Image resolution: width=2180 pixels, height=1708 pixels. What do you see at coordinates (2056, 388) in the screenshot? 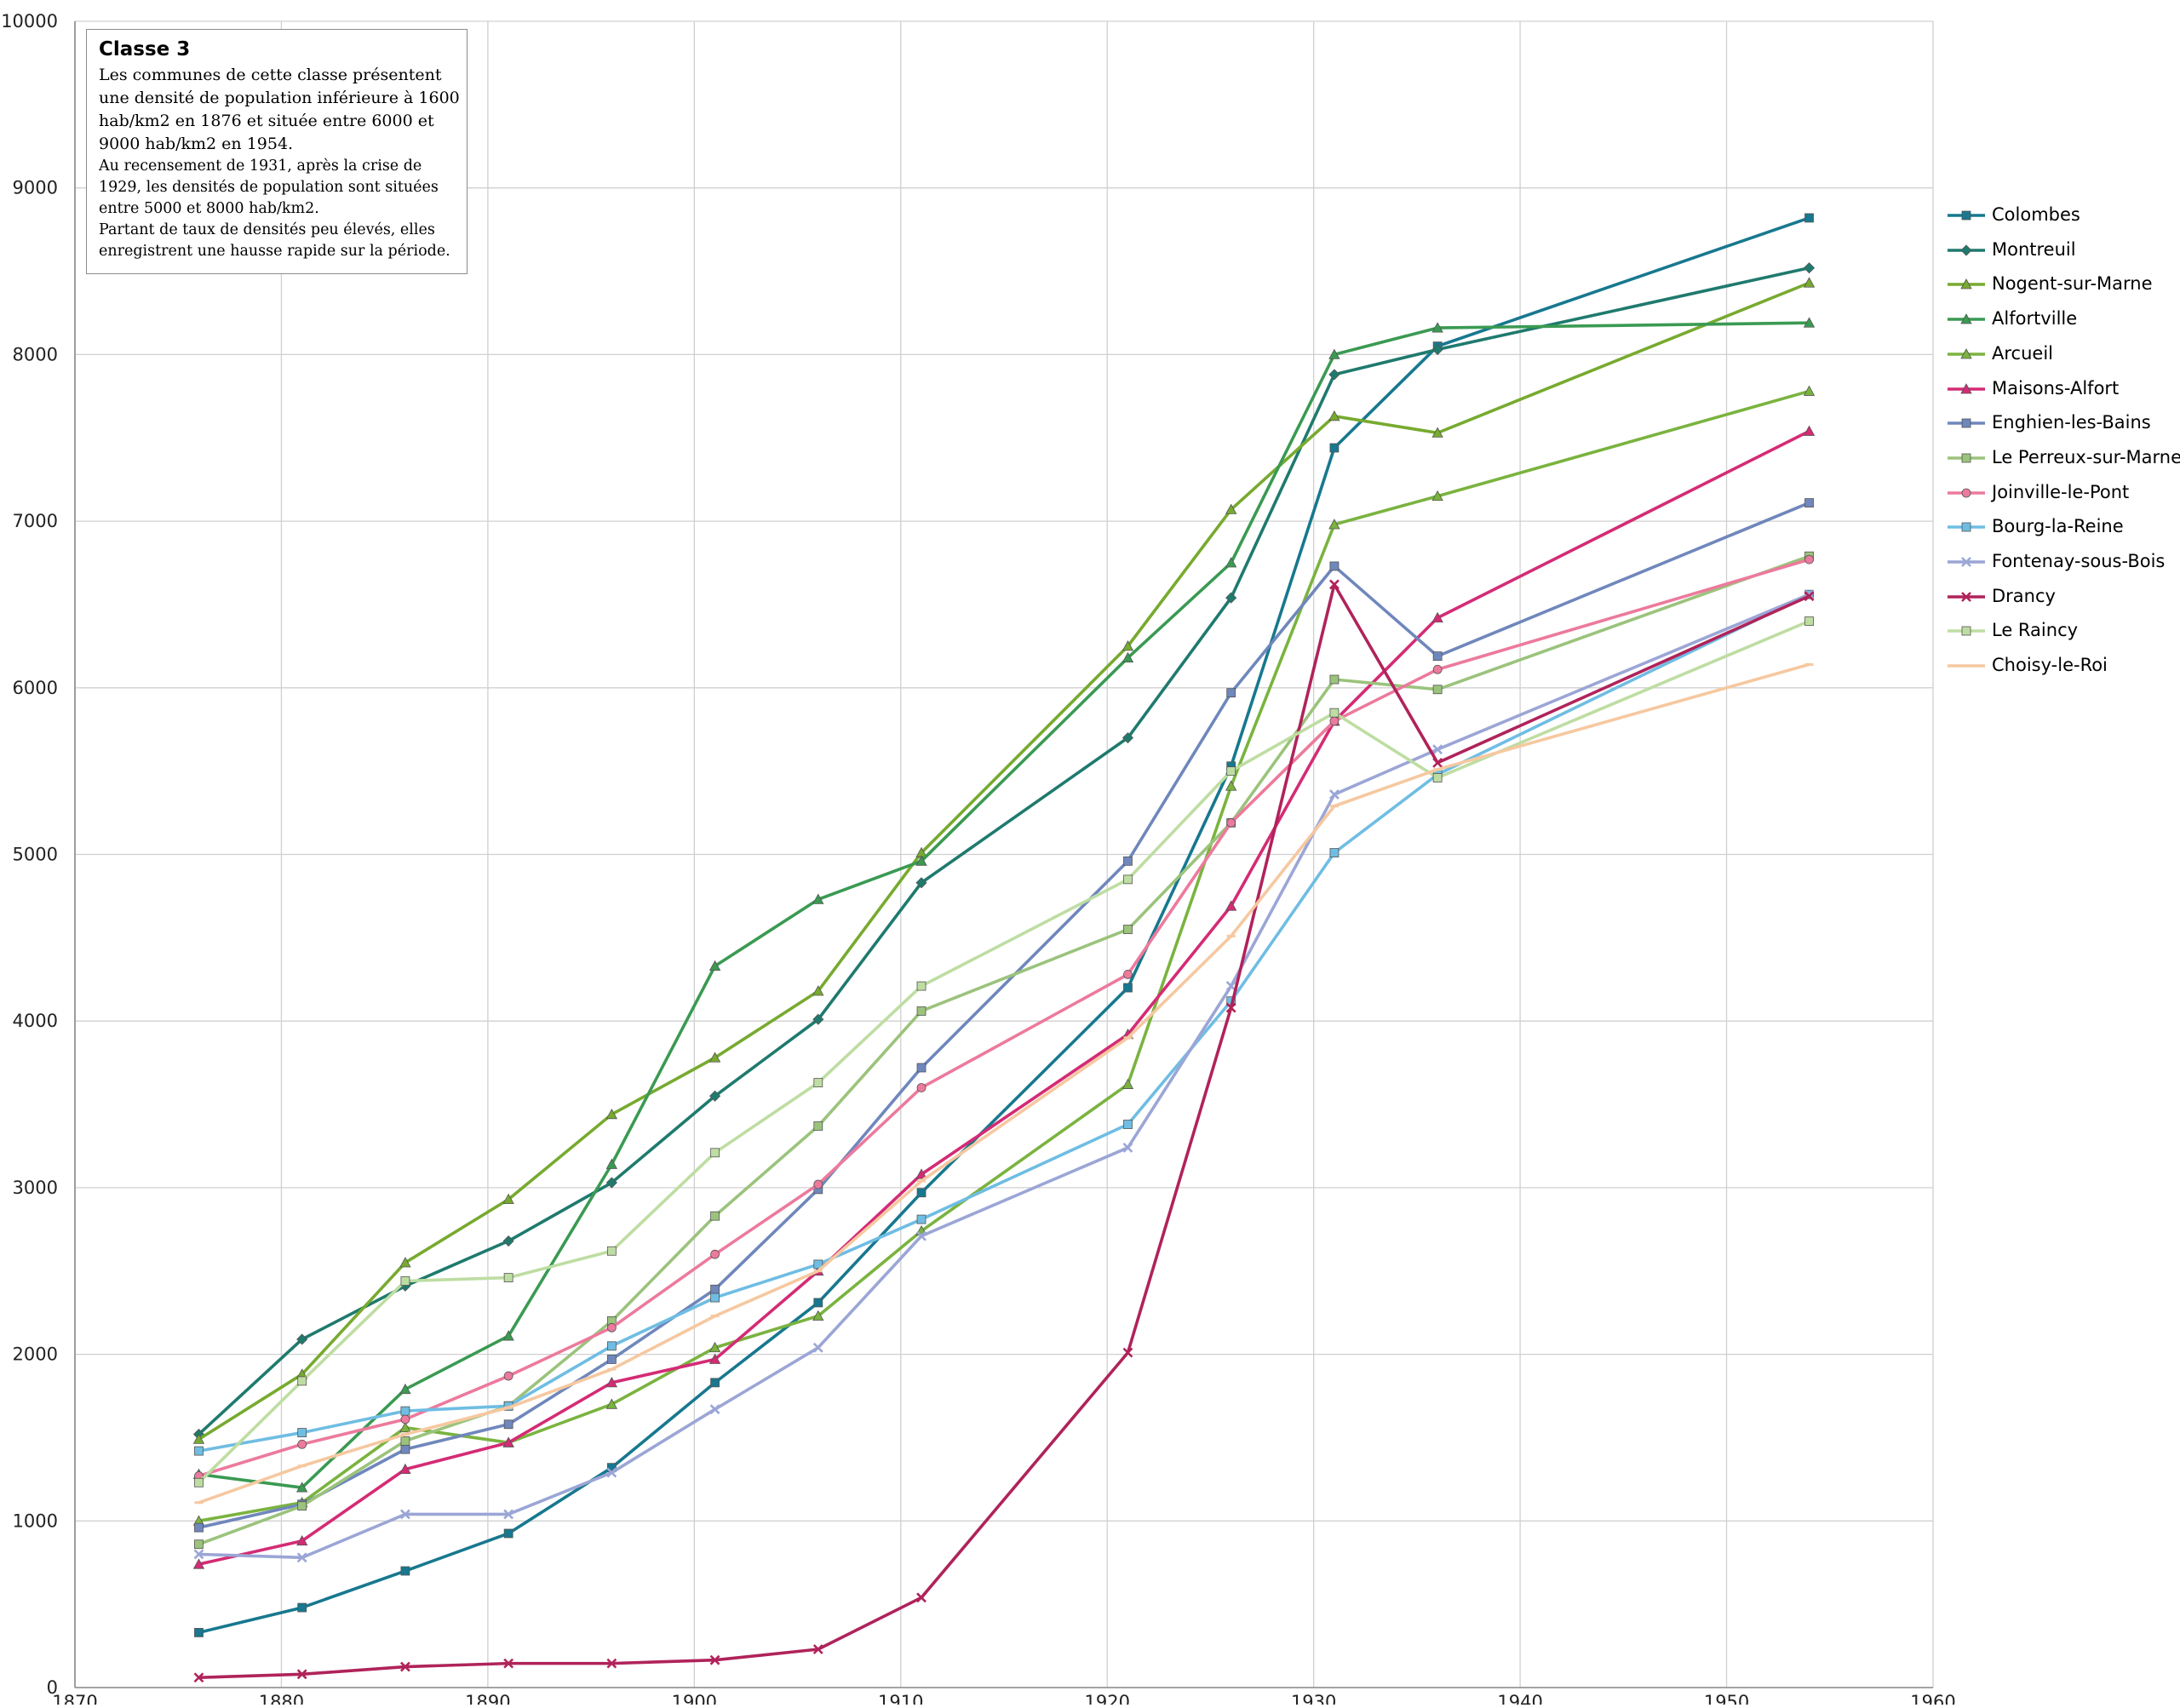
I see `legend-label: Maisons-Alfort` at bounding box center [2056, 388].